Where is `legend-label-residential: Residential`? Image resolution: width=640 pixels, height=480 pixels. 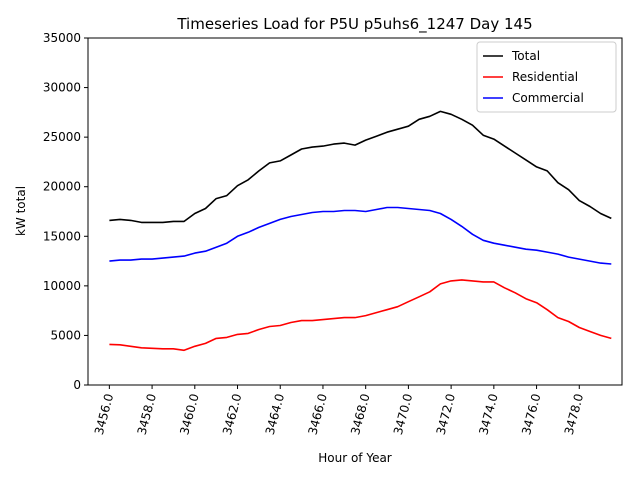
legend-label-residential: Residential is located at coordinates (545, 77).